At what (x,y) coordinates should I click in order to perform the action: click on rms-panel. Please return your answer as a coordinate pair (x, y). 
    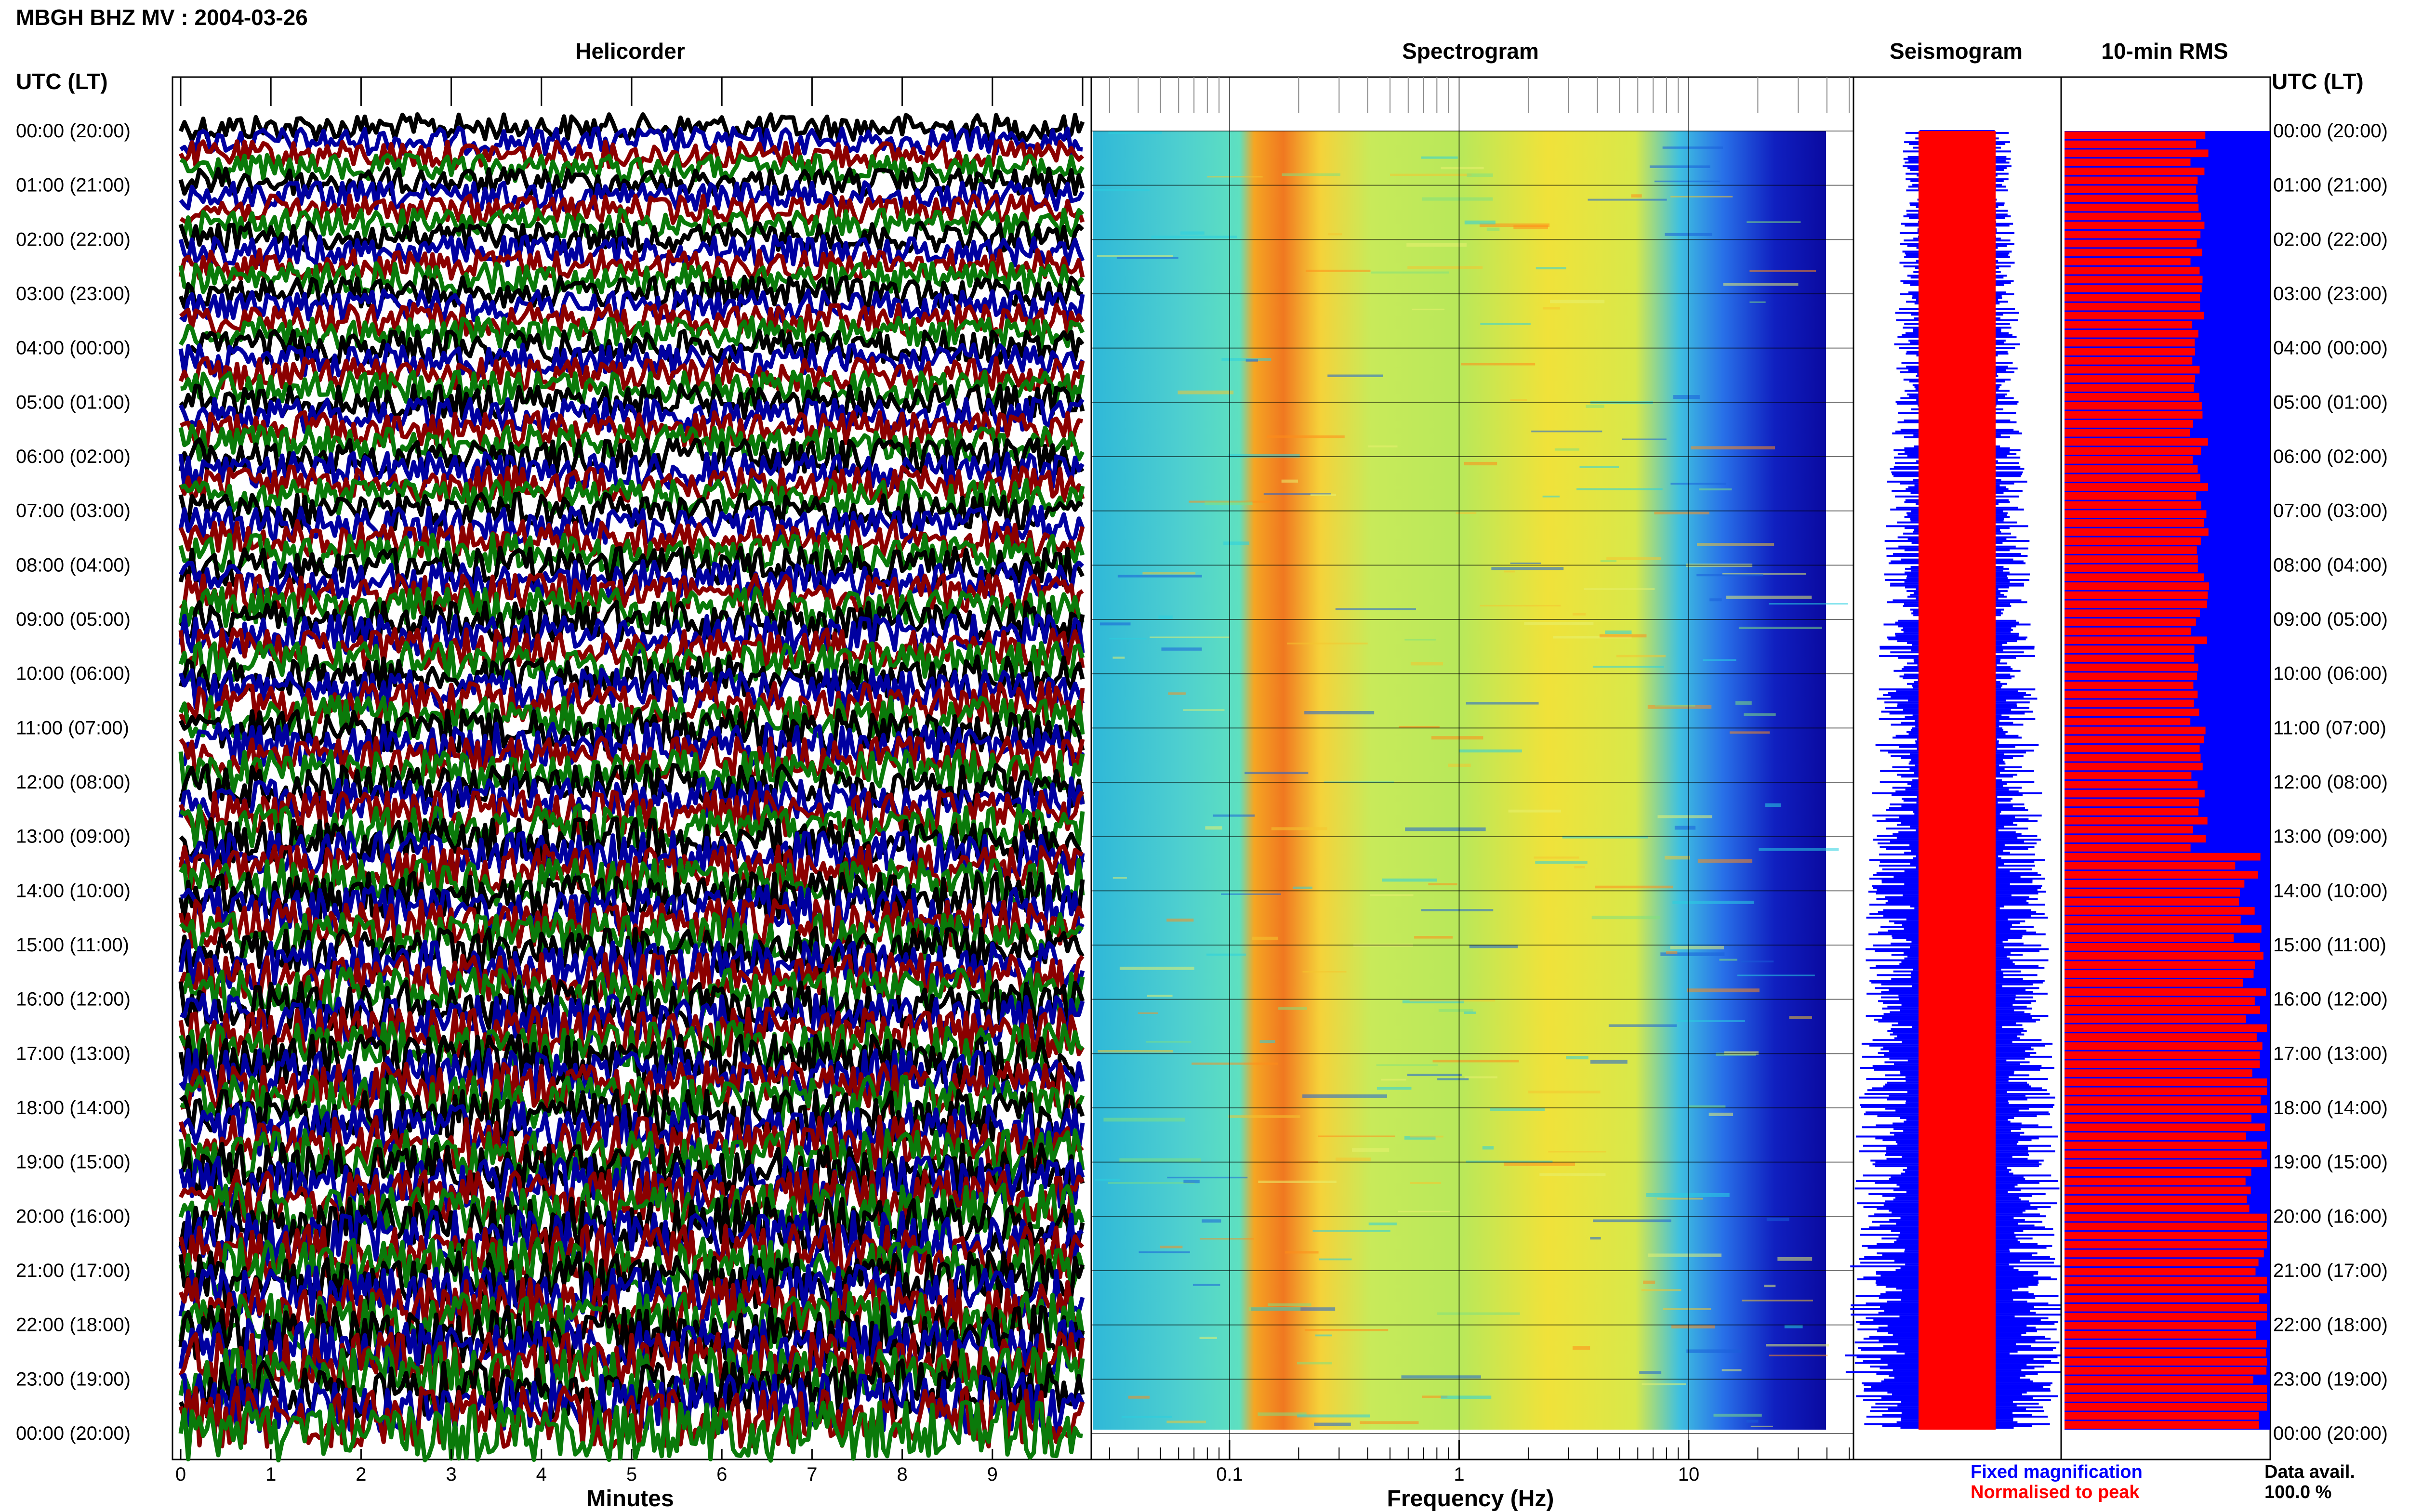
    Looking at the image, I should click on (2165, 768).